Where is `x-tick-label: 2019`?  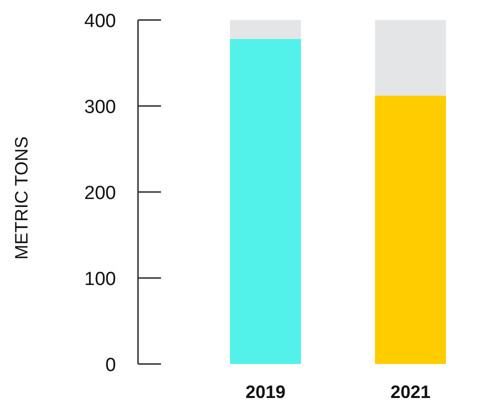 x-tick-label: 2019 is located at coordinates (265, 392).